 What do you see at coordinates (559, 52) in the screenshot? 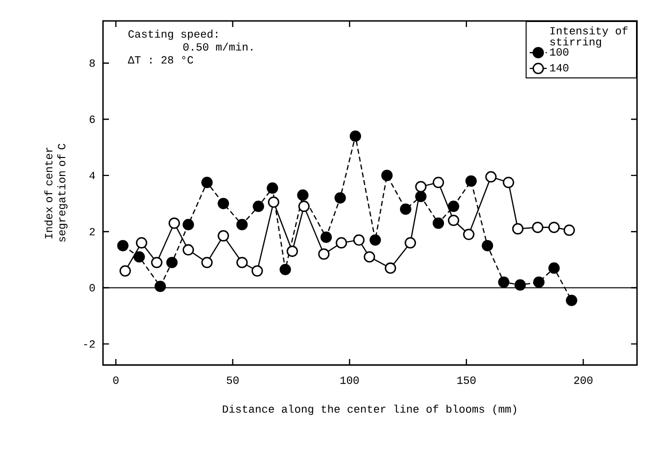
I see `legend-label: 100` at bounding box center [559, 52].